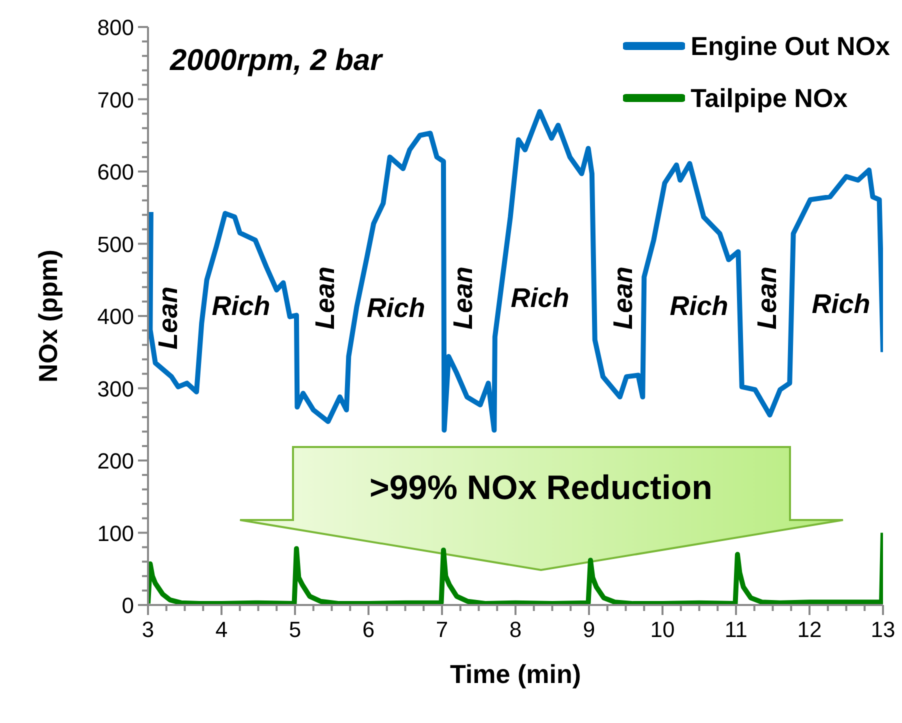 The width and height of the screenshot is (902, 723). I want to click on y-tick-label: 400, so click(115, 316).